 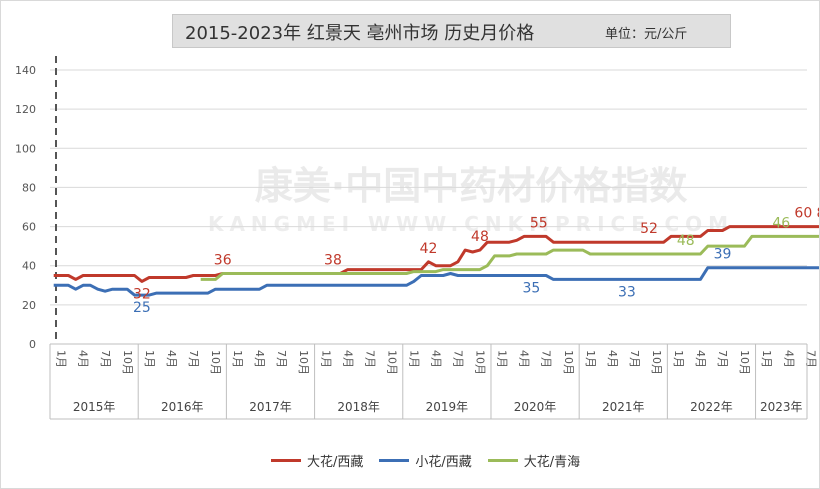 I want to click on y-tick-label: 80, so click(x=29, y=187).